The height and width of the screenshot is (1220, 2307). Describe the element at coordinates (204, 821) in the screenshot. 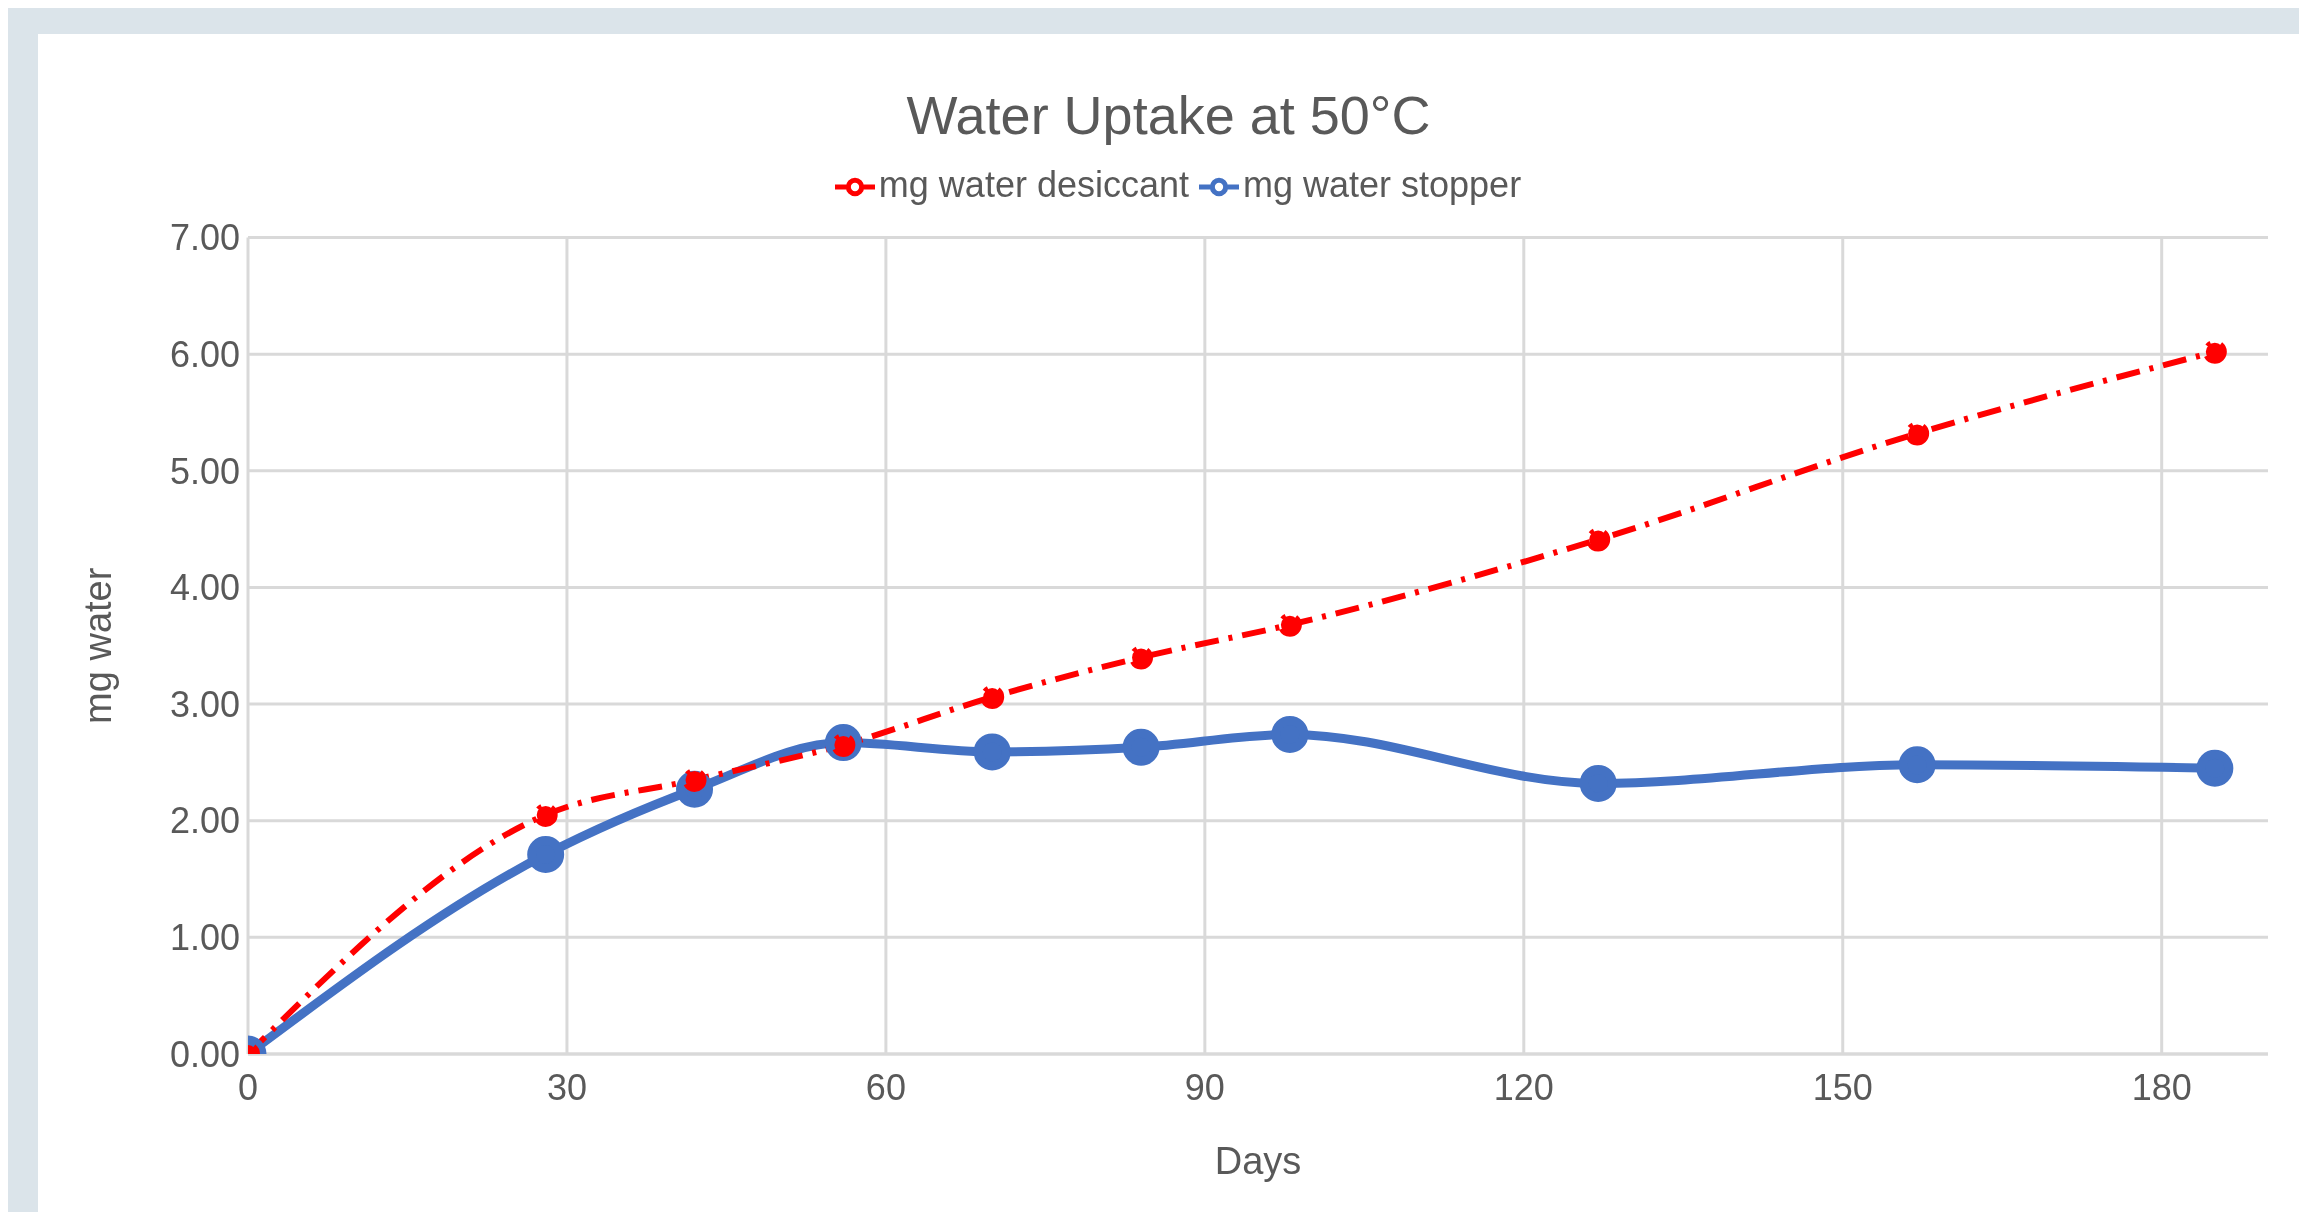

I see `y-tick-label: 2.00` at that location.